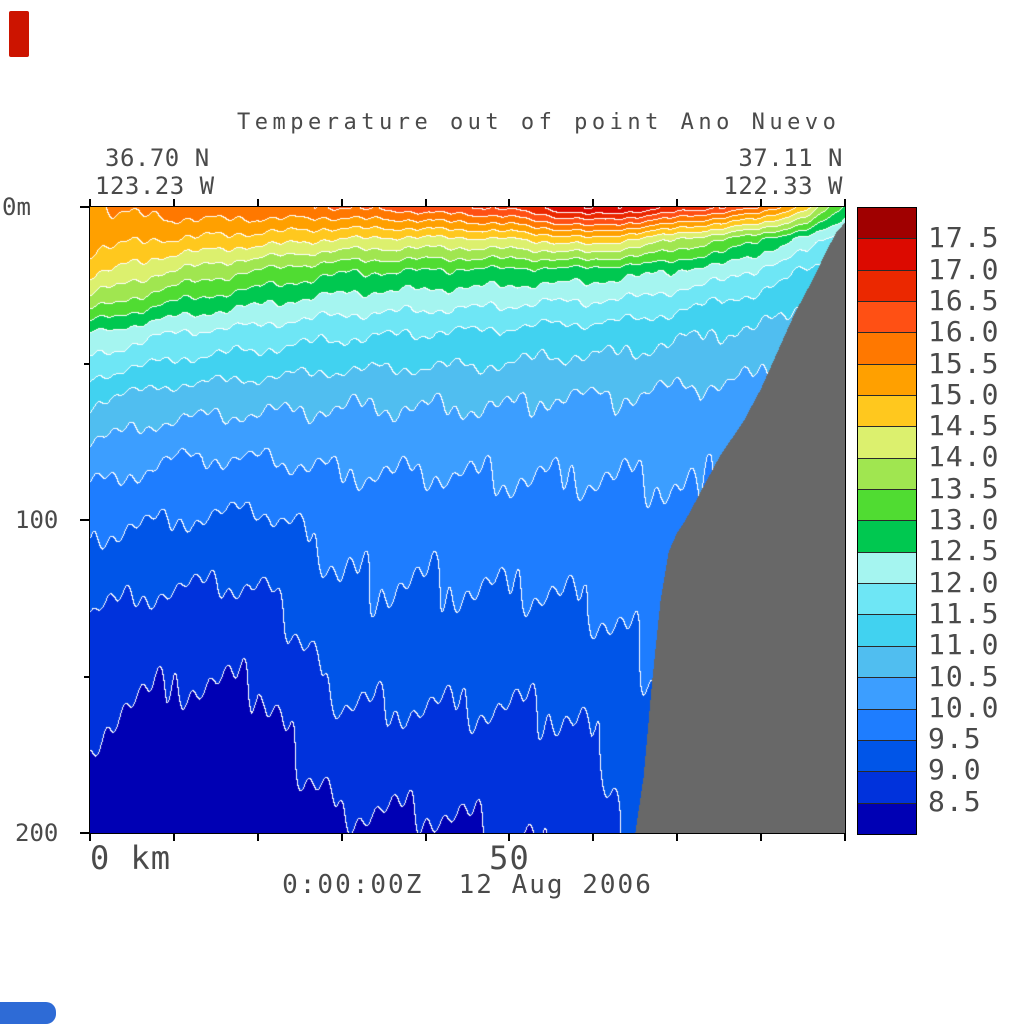 The width and height of the screenshot is (1024, 1024). Describe the element at coordinates (964, 332) in the screenshot. I see `colorbar-label: 16.0` at that location.